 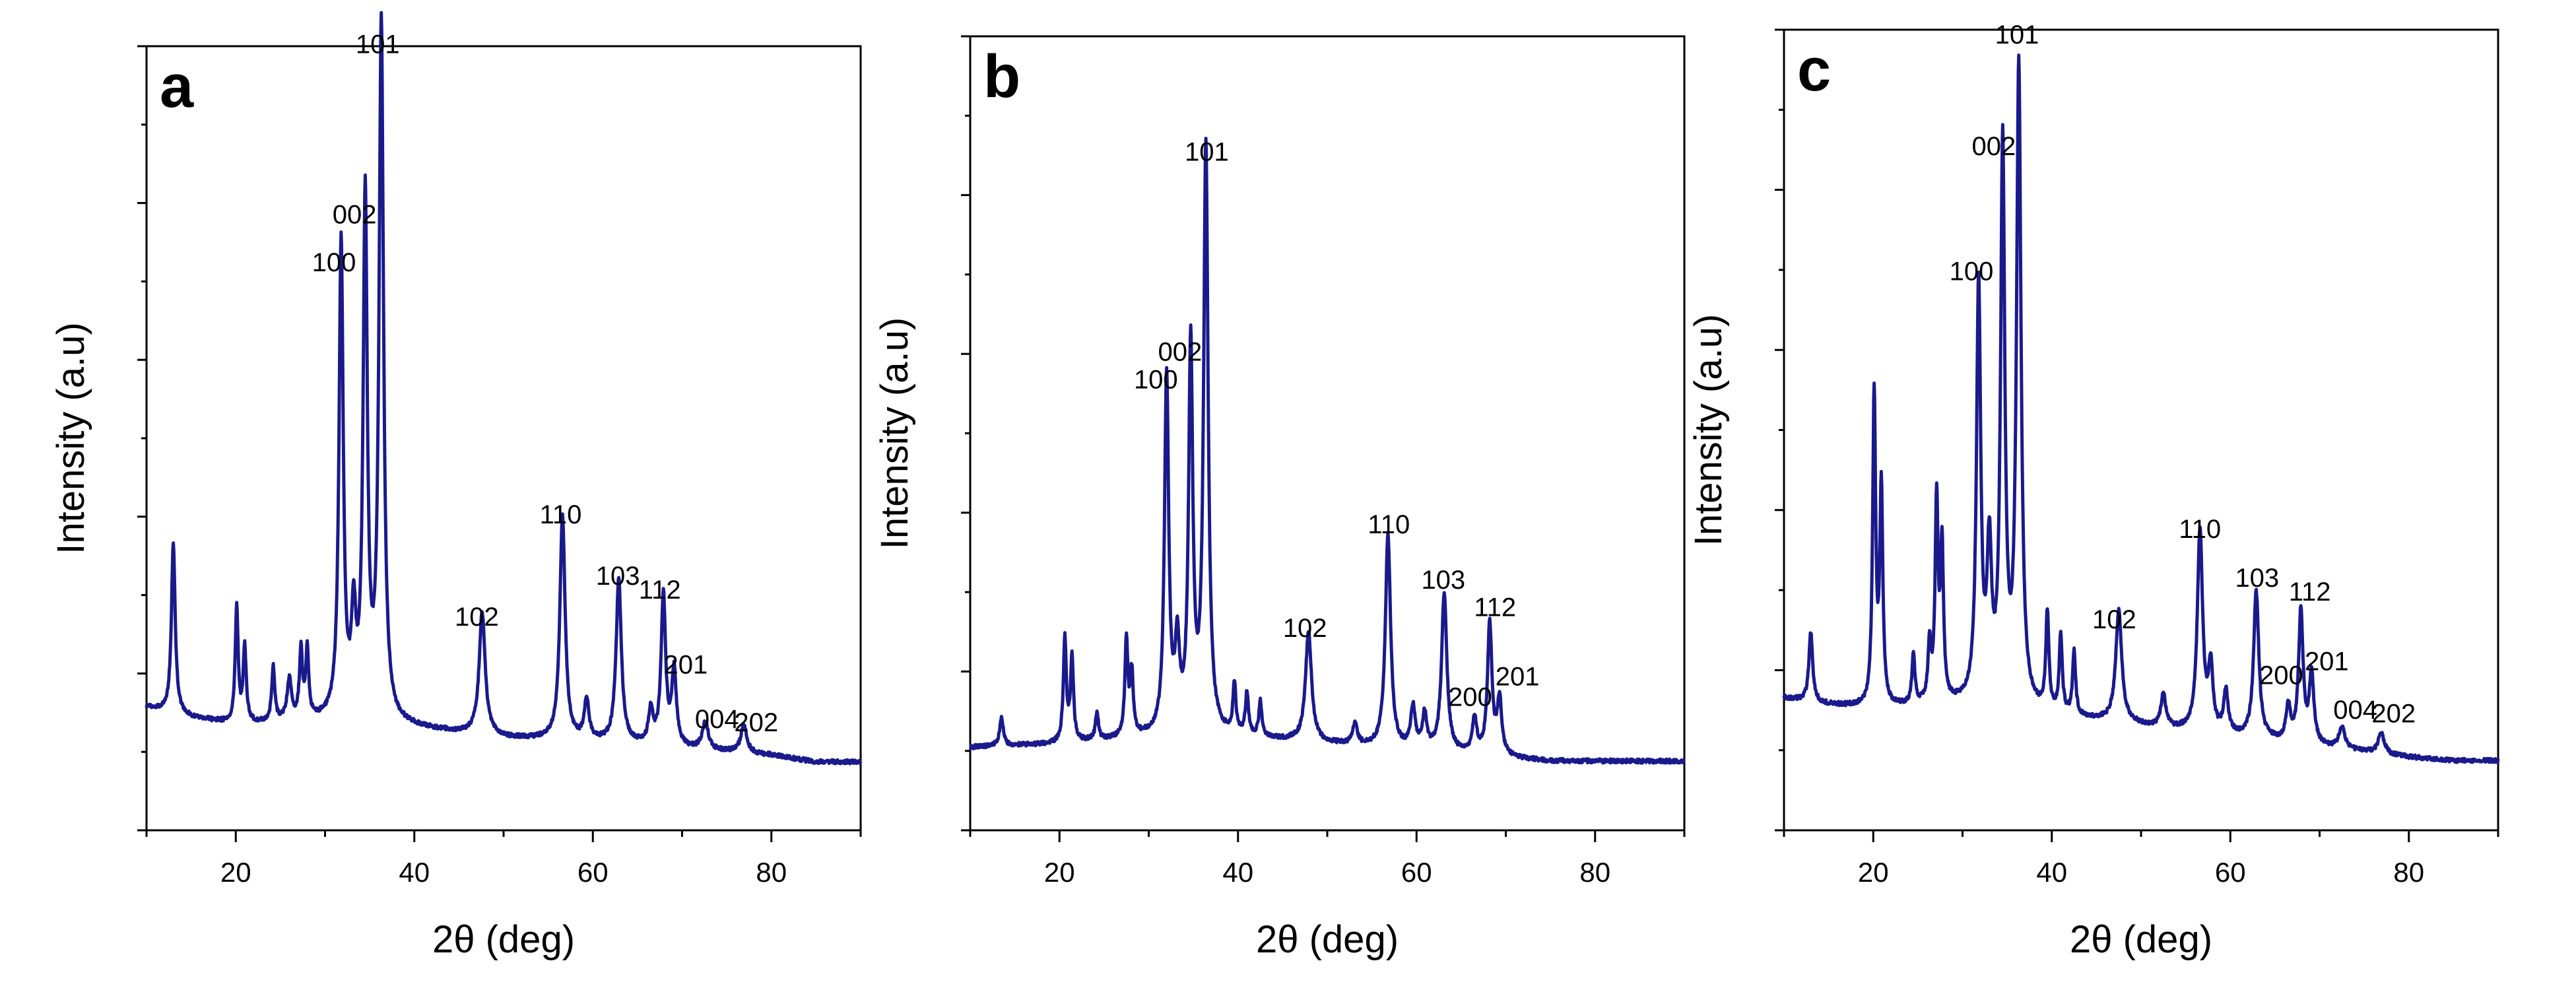 What do you see at coordinates (1814, 70) in the screenshot?
I see `panel-letter: c` at bounding box center [1814, 70].